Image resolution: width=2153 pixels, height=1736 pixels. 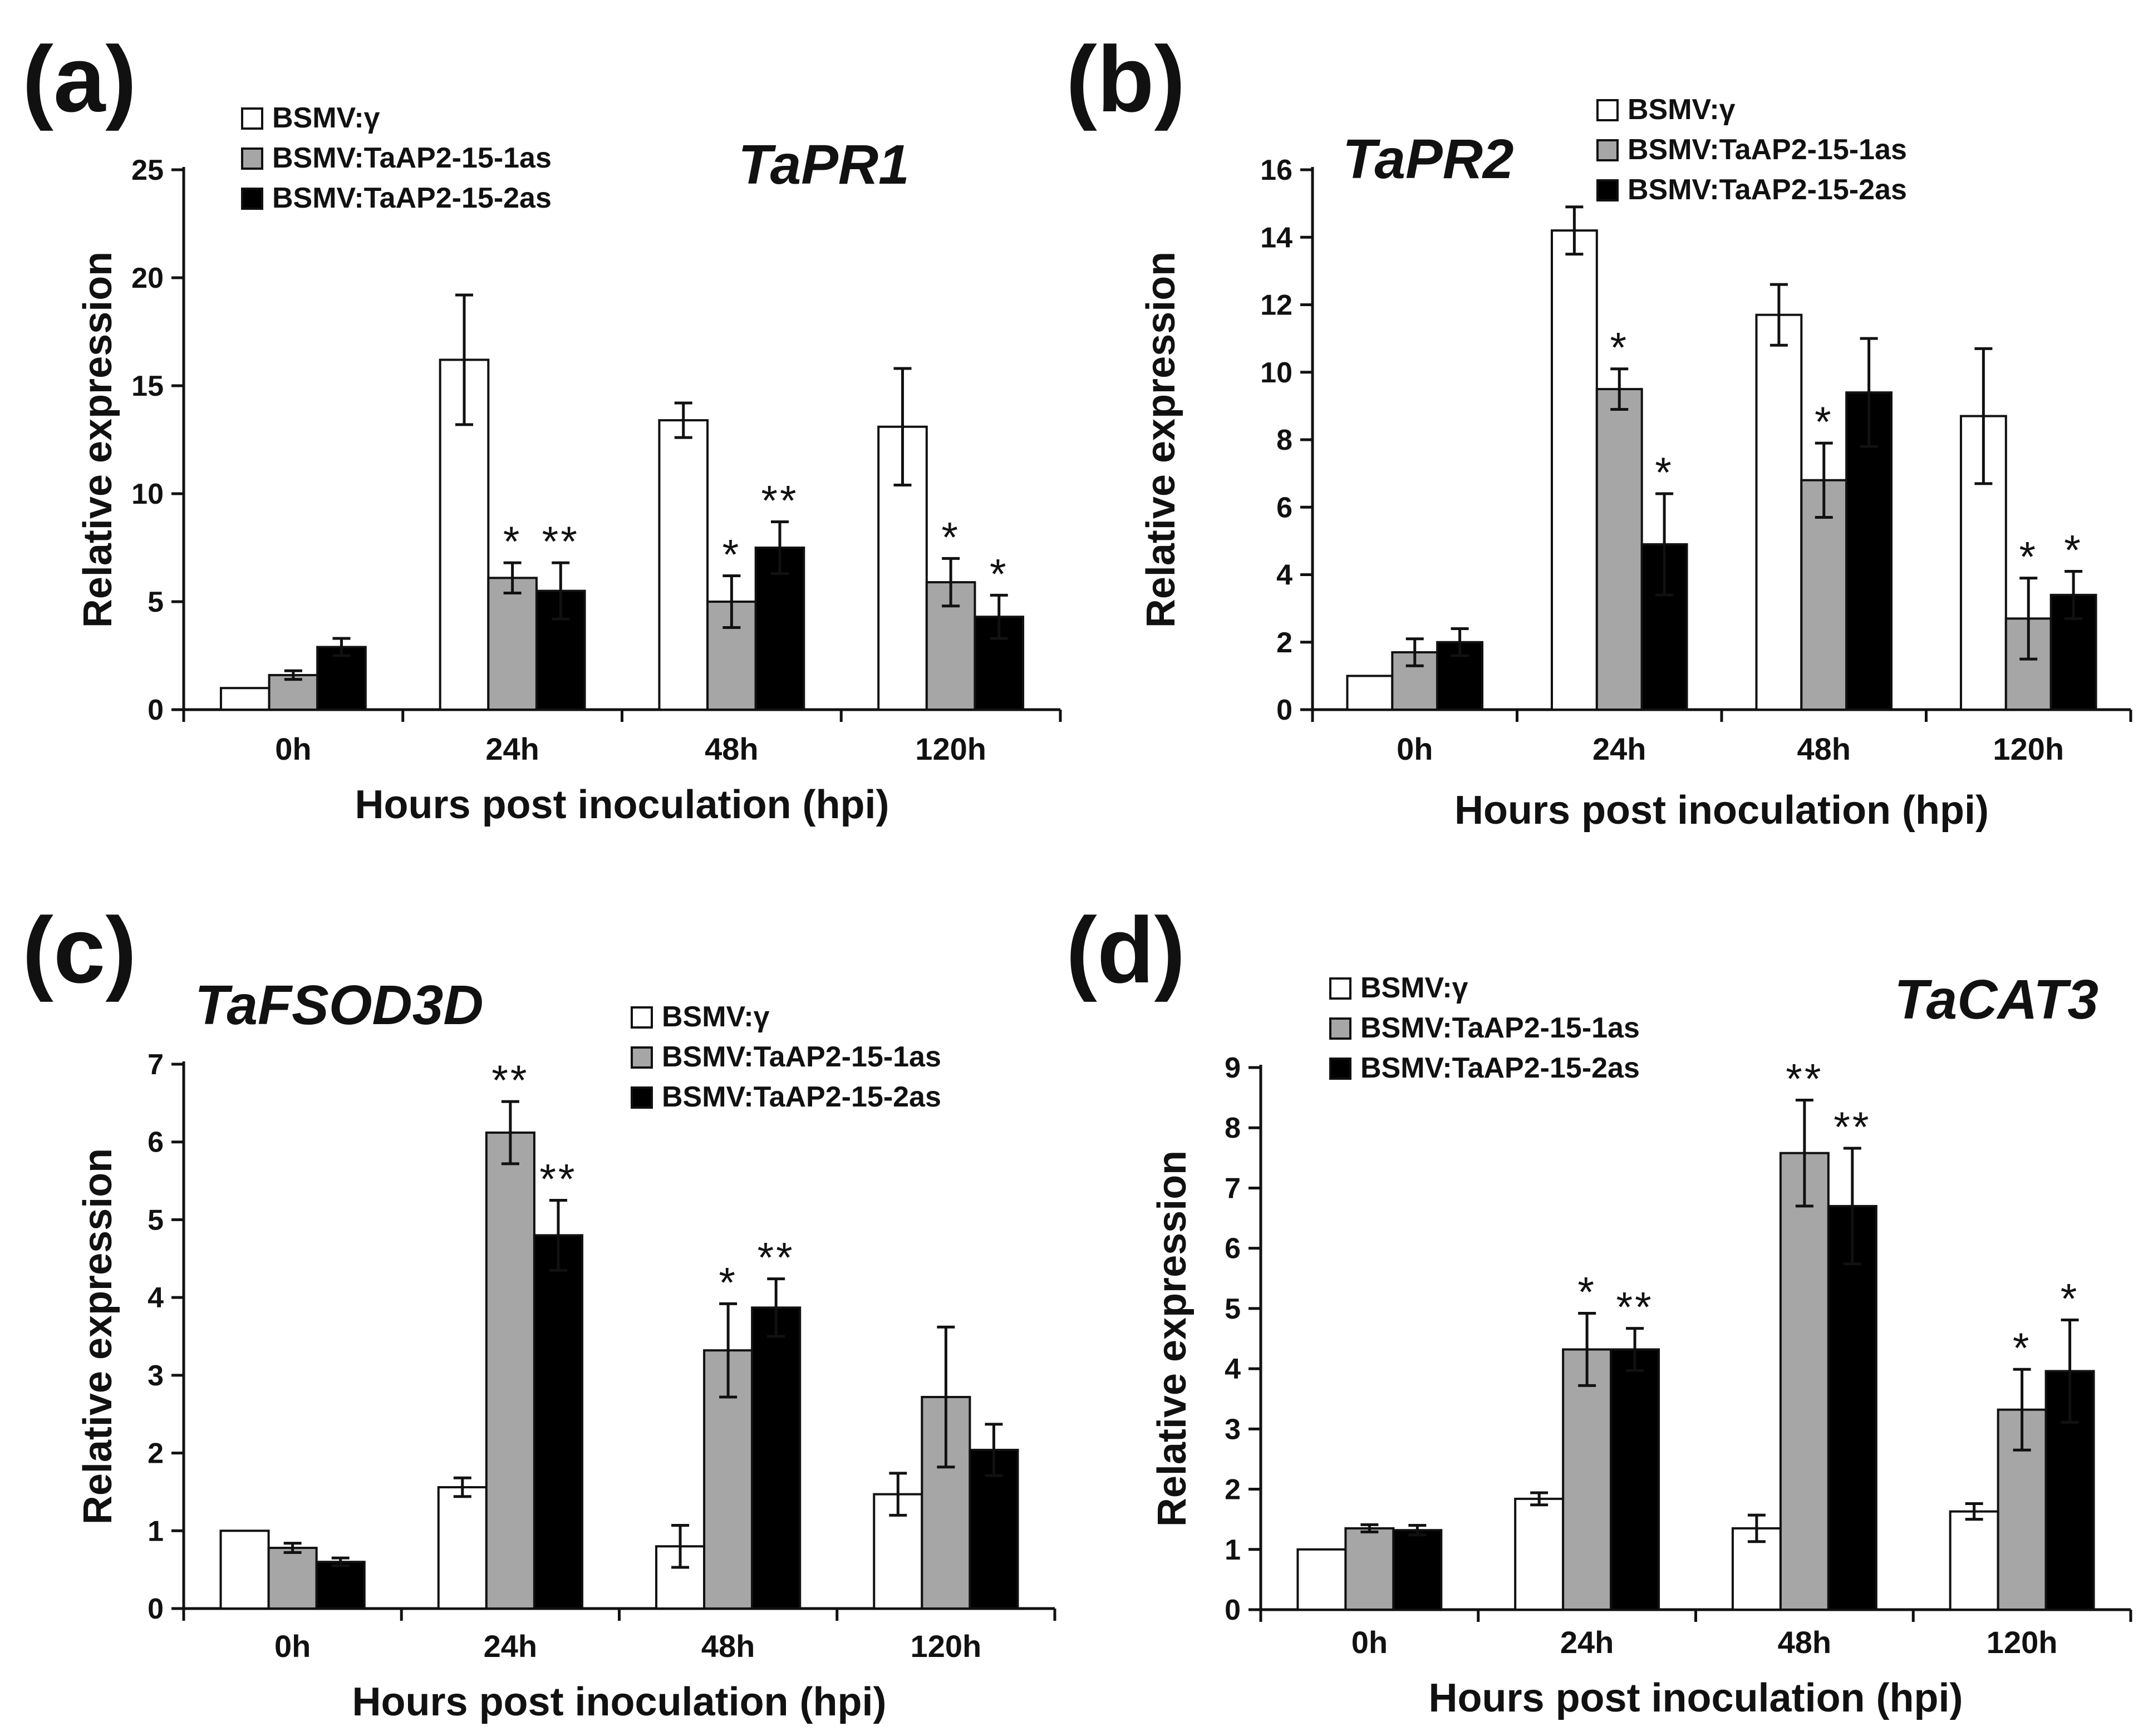 What do you see at coordinates (1996, 999) in the screenshot?
I see `gene-title: TaCAT3` at bounding box center [1996, 999].